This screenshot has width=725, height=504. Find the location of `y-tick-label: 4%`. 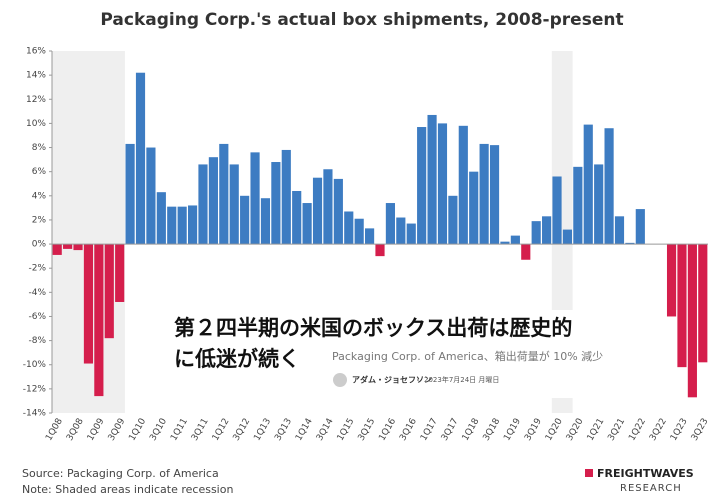

y-tick-label: 4% is located at coordinates (39, 196).